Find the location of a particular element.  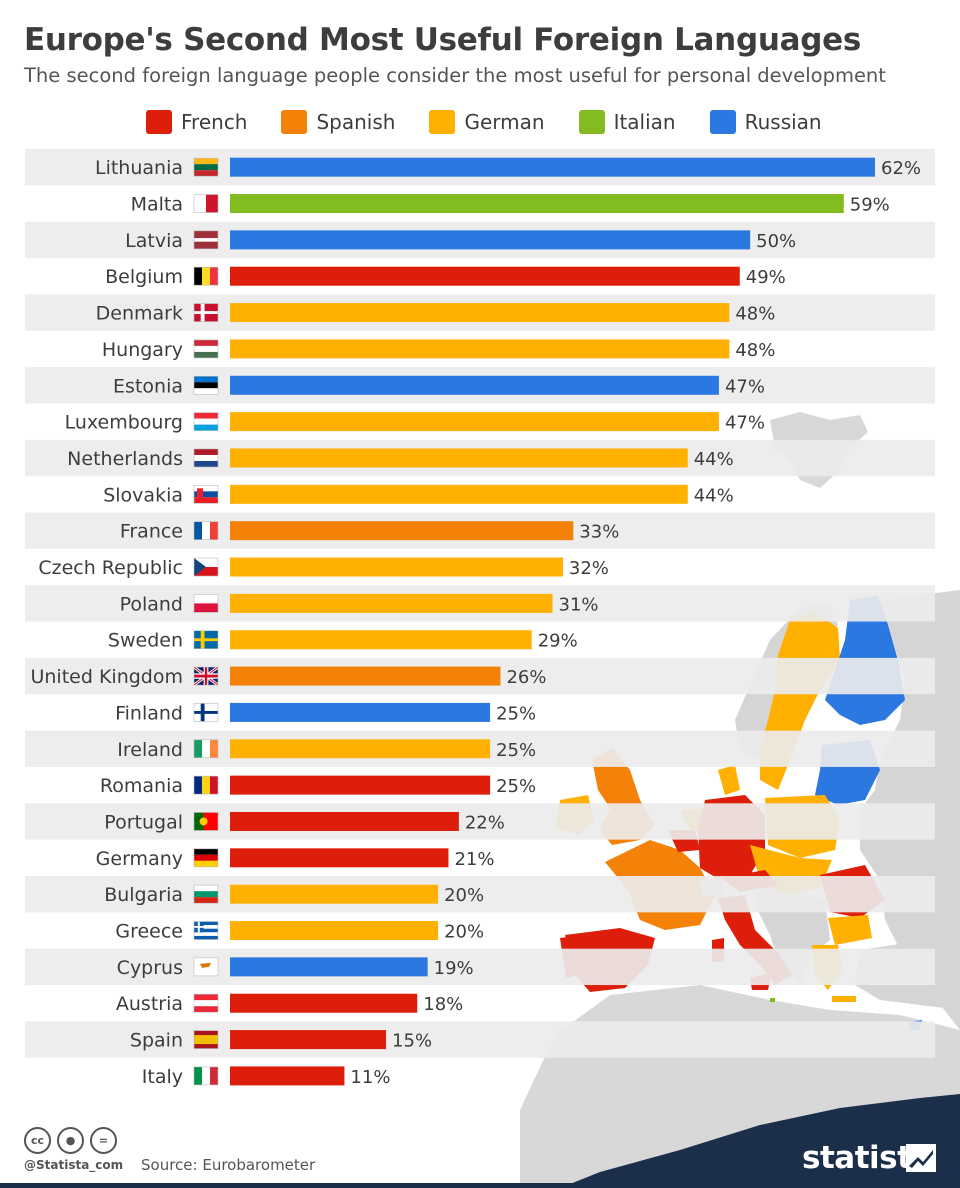

legend-item-french: French is located at coordinates (196, 122).